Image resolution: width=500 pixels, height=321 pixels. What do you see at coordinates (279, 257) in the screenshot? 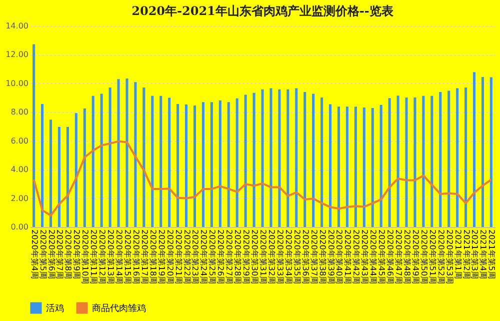
I see `x-tick-label: 2020年第33周` at bounding box center [279, 257].